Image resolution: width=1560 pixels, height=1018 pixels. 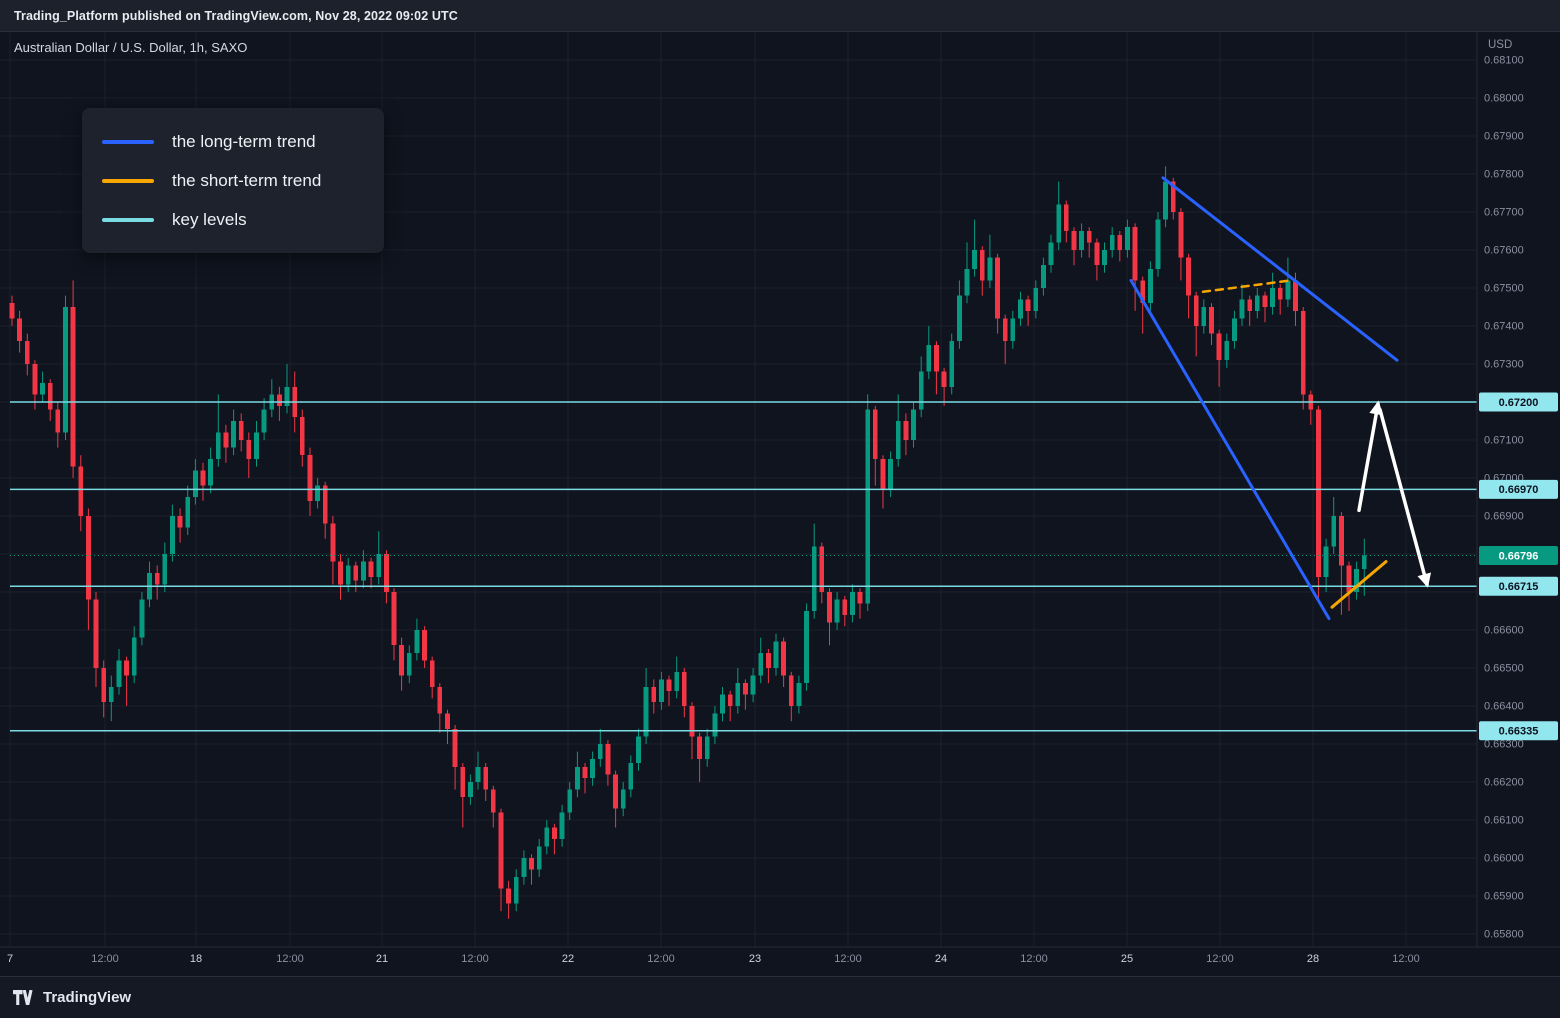 What do you see at coordinates (1504, 669) in the screenshot?
I see `svg-text: 0.66500` at bounding box center [1504, 669].